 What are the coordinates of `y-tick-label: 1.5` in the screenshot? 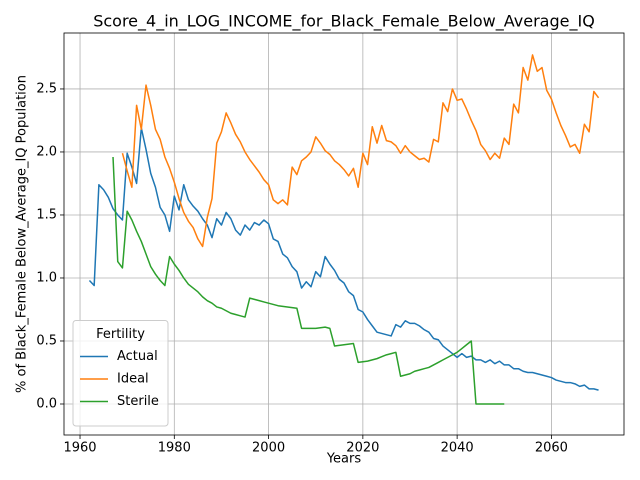 It's located at (46, 214).